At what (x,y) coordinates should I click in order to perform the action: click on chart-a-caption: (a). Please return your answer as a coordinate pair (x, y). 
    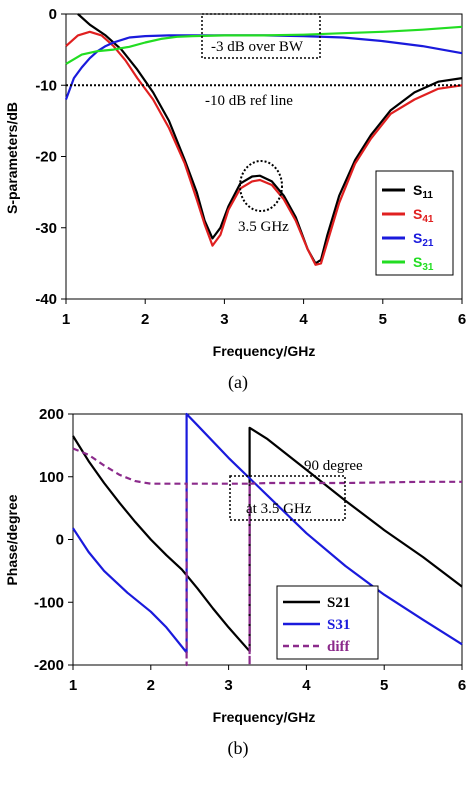
    Looking at the image, I should click on (238, 382).